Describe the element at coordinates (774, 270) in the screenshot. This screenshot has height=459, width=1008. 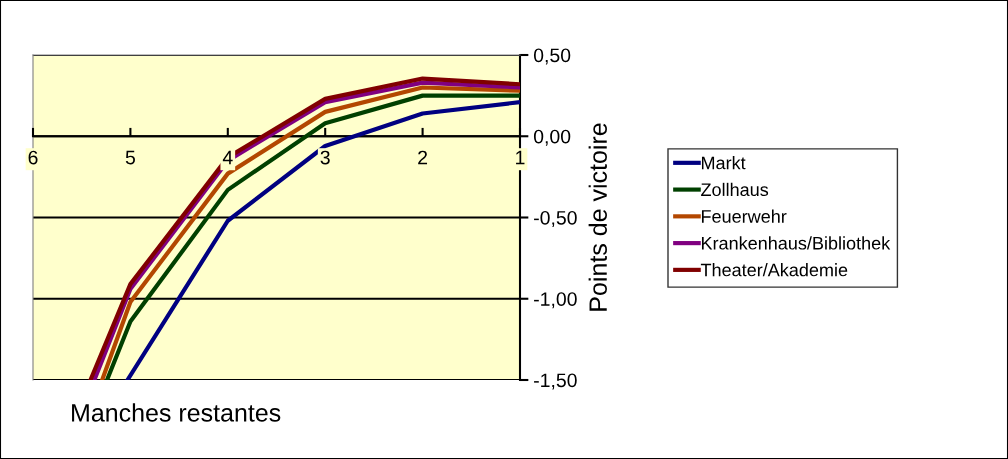
I see `legend-label: Theater/Akademie` at that location.